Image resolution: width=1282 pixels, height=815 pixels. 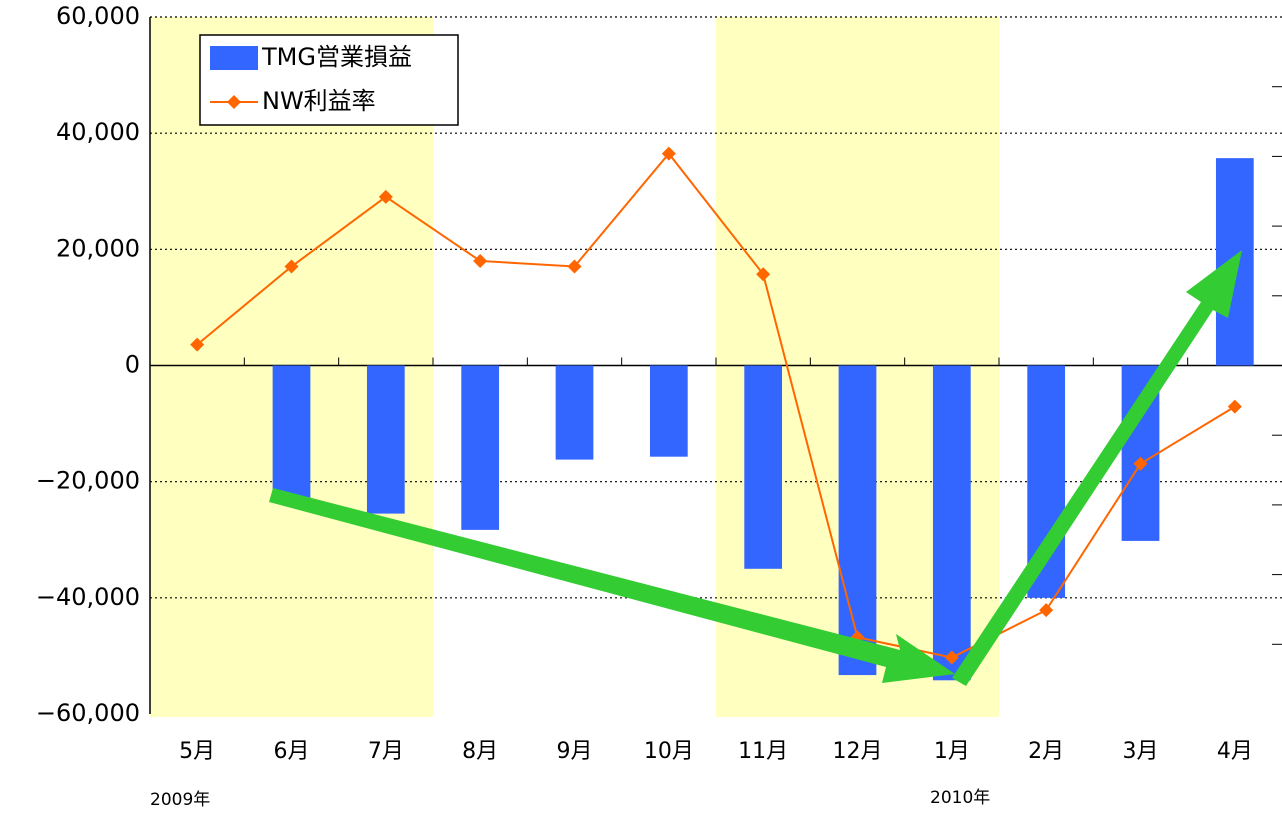 What do you see at coordinates (88, 713) in the screenshot?
I see `y-tick-label: −60,000` at bounding box center [88, 713].